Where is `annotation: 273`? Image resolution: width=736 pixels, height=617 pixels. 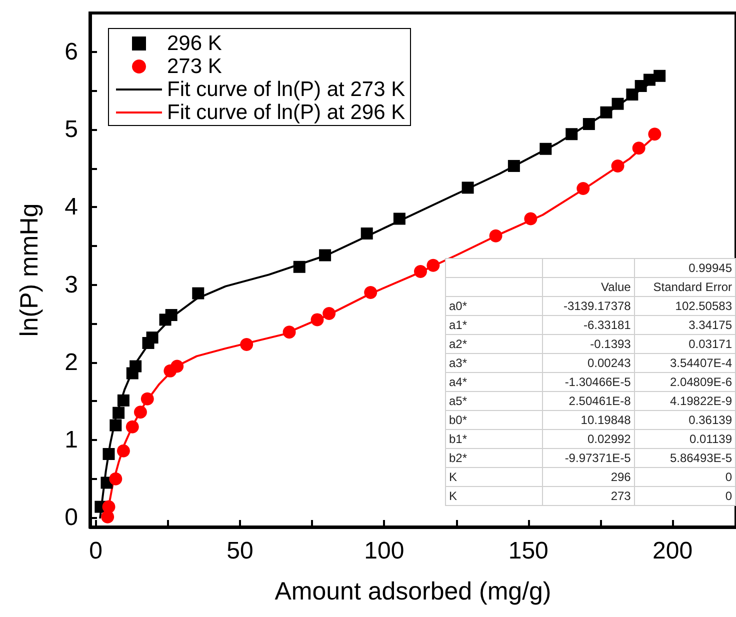
annotation: 273 is located at coordinates (588, 496).